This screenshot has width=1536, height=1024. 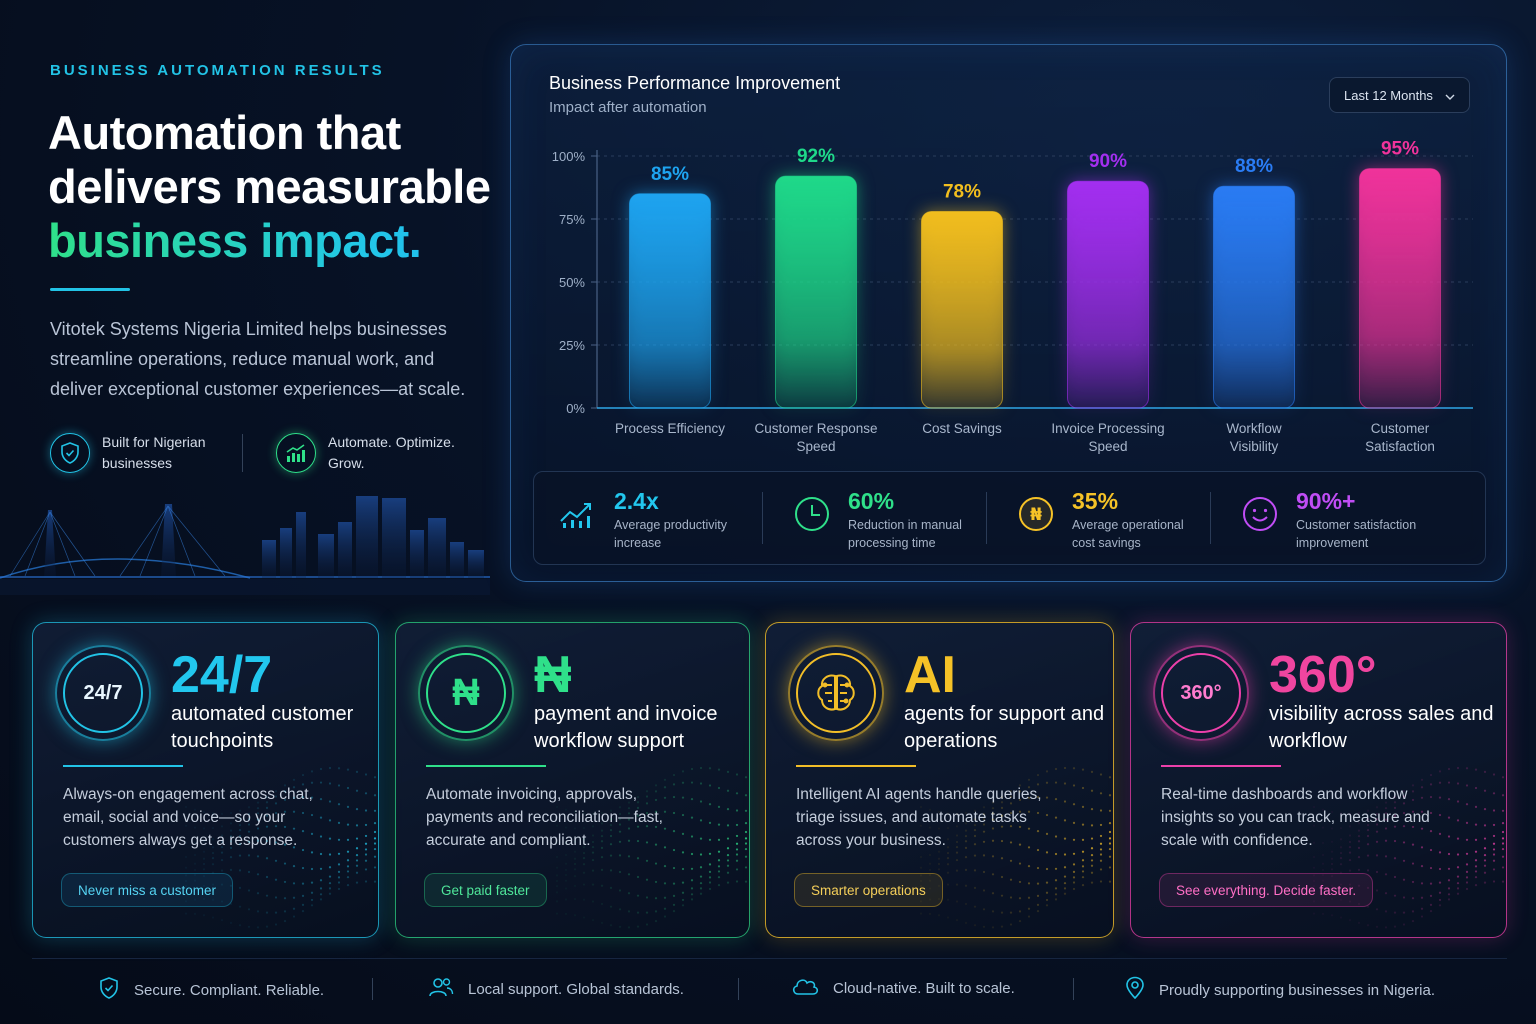 I want to click on headline-line-2: delivers measurable, so click(x=269, y=186).